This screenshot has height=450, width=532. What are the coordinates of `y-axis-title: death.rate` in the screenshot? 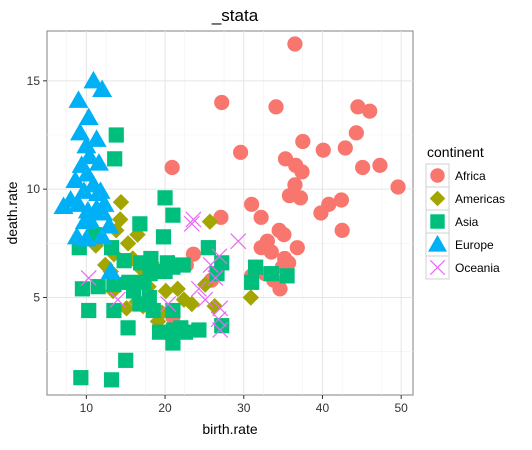 It's located at (12, 212).